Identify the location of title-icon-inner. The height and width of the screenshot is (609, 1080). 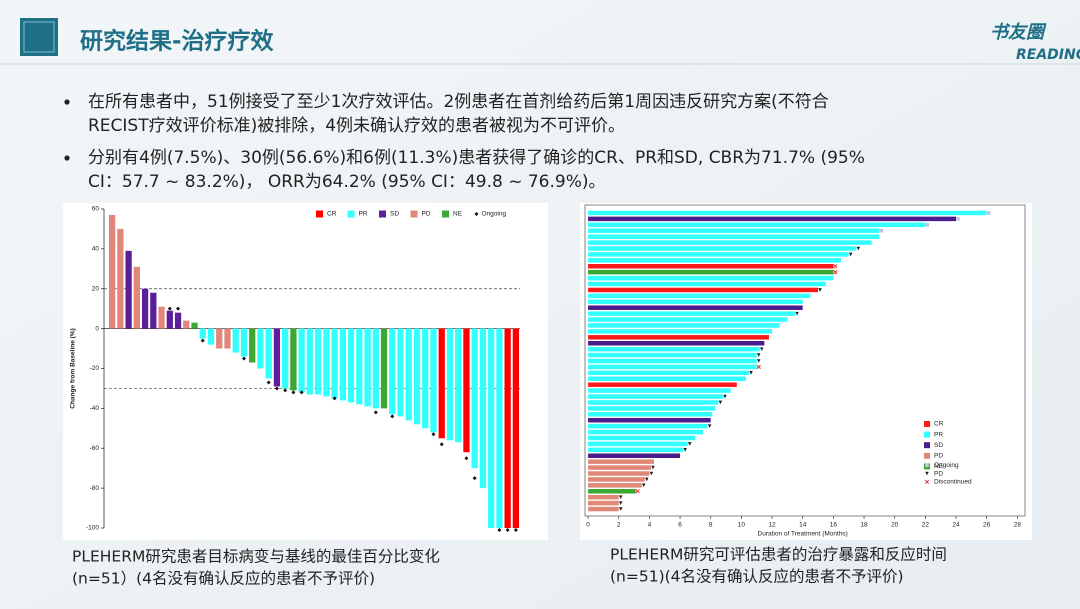
(39, 37).